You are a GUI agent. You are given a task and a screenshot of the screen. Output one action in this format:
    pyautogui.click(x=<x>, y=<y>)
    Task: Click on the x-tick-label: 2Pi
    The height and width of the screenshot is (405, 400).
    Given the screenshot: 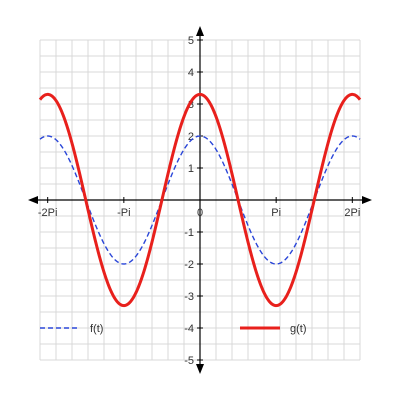 What is the action you would take?
    pyautogui.click(x=352, y=213)
    